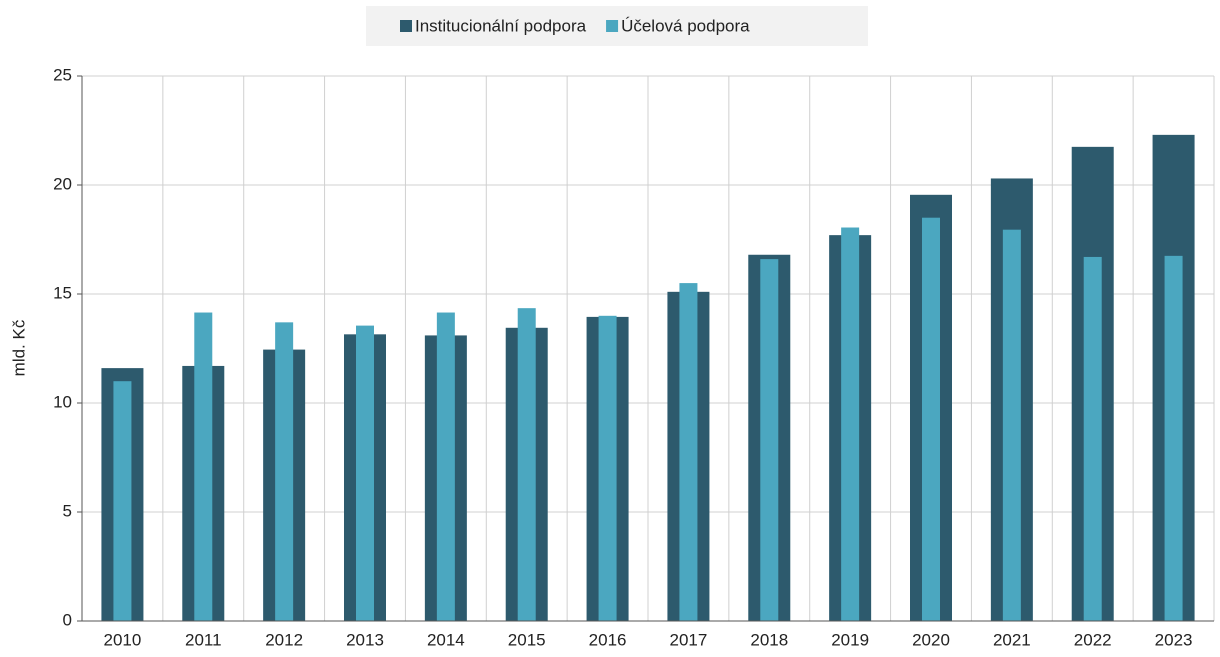  Describe the element at coordinates (62, 74) in the screenshot. I see `y-tick-label: 25` at that location.